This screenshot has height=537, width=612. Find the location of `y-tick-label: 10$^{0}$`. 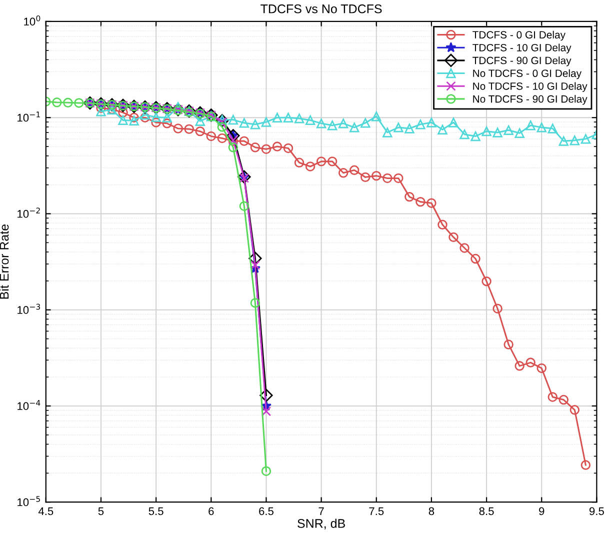

y-tick-label: 10$^{0}$ is located at coordinates (32, 20).